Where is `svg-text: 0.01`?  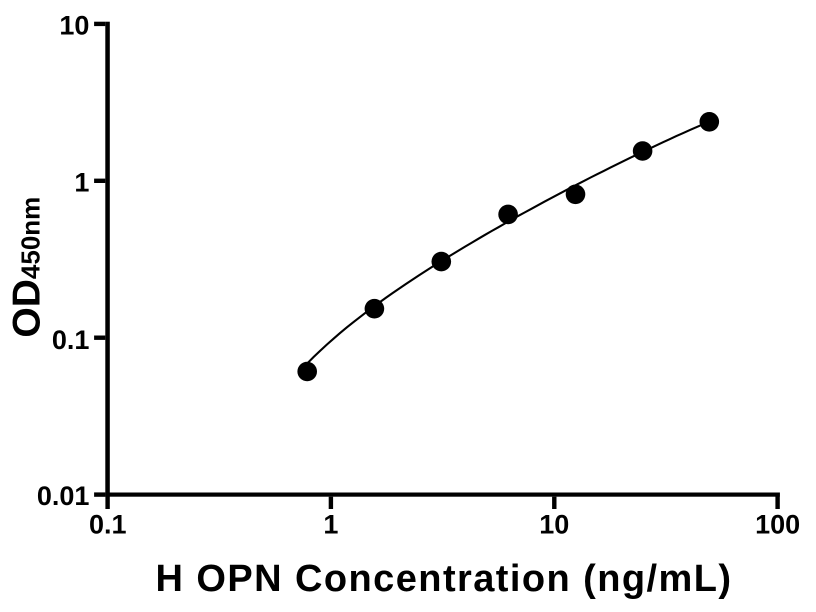 svg-text: 0.01 is located at coordinates (63, 496).